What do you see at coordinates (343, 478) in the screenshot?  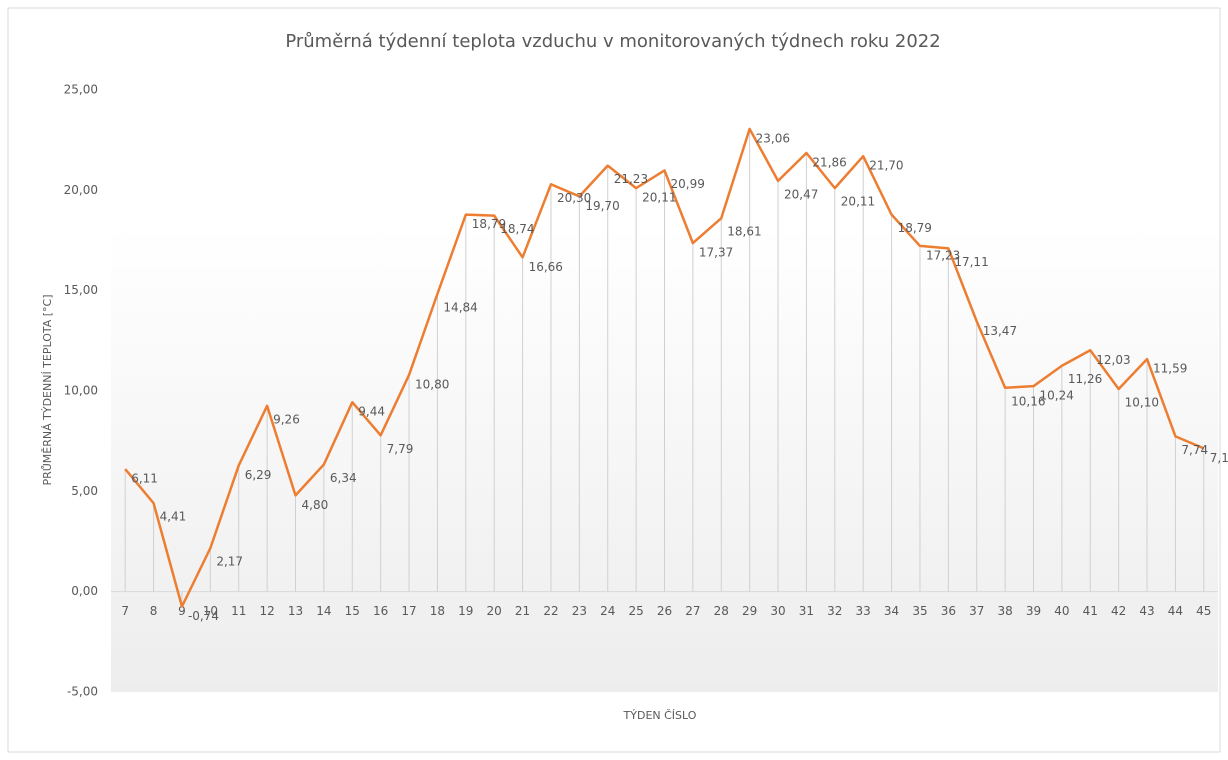 I see `data-label: 6,34` at bounding box center [343, 478].